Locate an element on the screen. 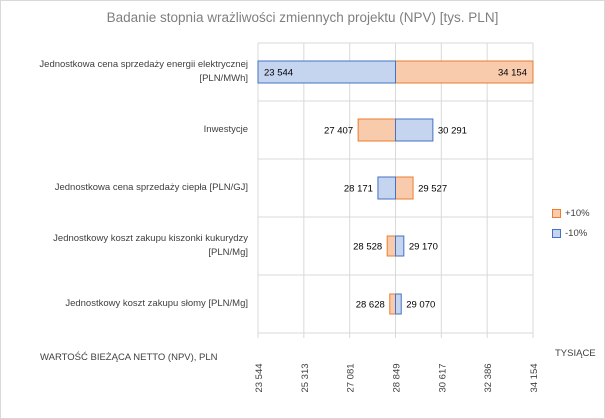  x-tick-label: 34 154 is located at coordinates (534, 377).